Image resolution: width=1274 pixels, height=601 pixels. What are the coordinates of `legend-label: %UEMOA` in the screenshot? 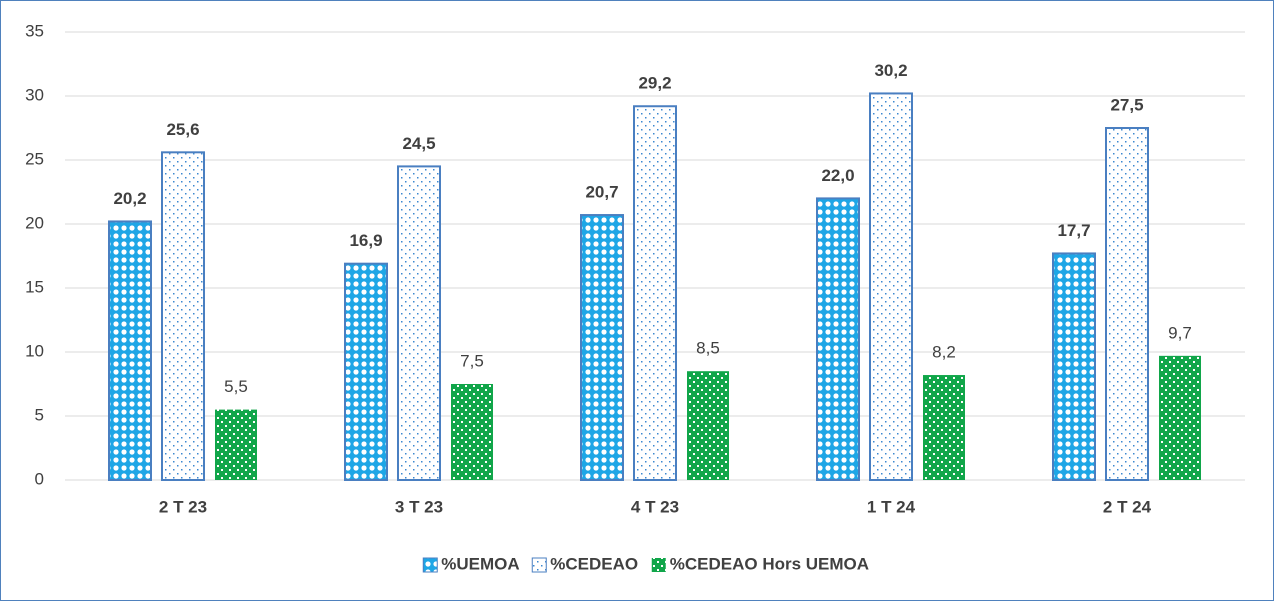 It's located at (480, 563).